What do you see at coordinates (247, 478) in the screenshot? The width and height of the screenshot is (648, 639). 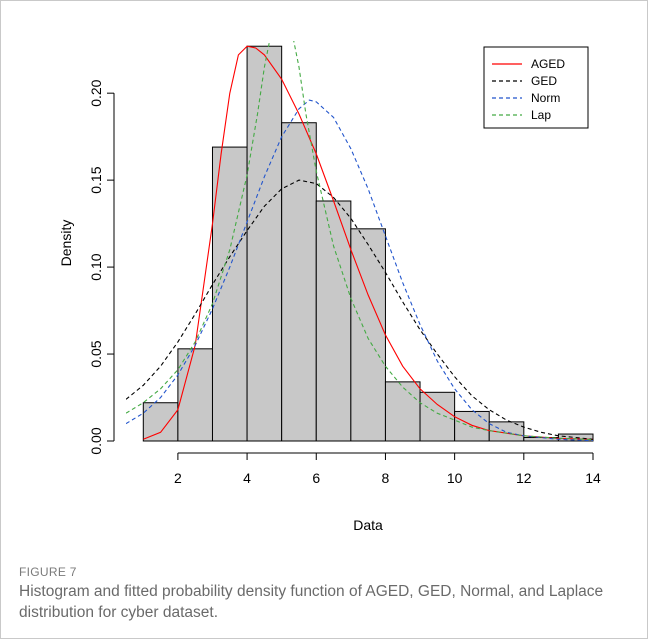 I see `x-tick-label: 4` at bounding box center [247, 478].